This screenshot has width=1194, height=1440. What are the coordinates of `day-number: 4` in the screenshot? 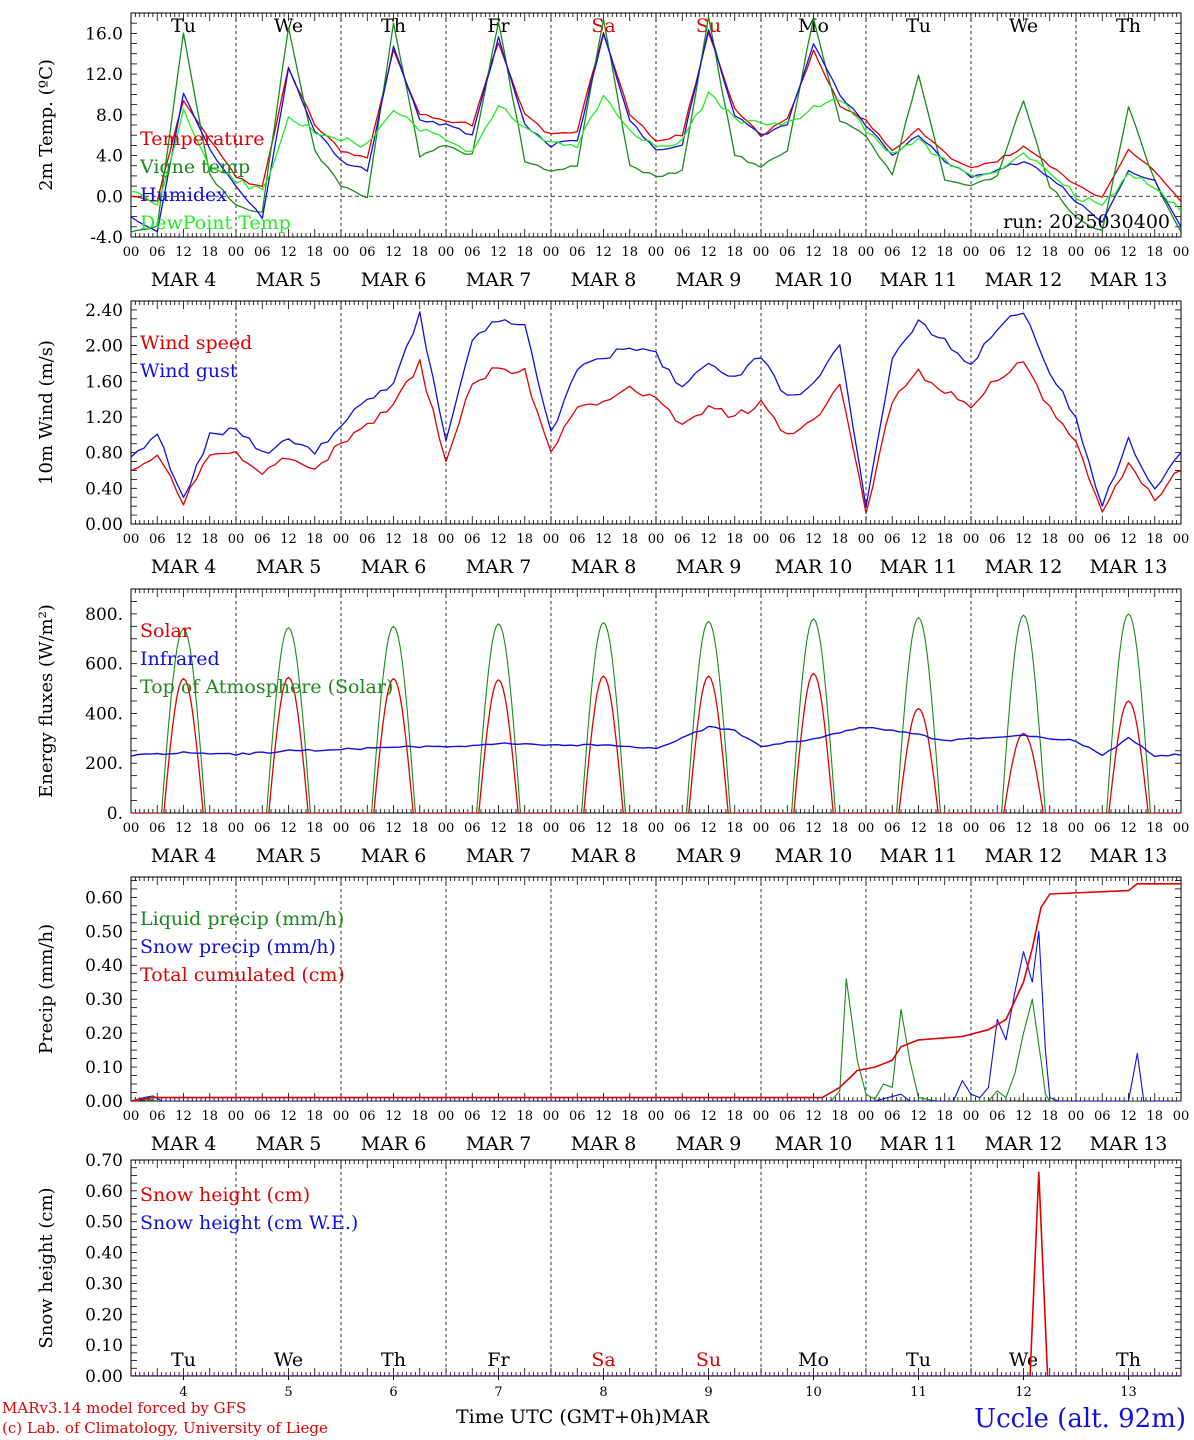 It's located at (183, 1392).